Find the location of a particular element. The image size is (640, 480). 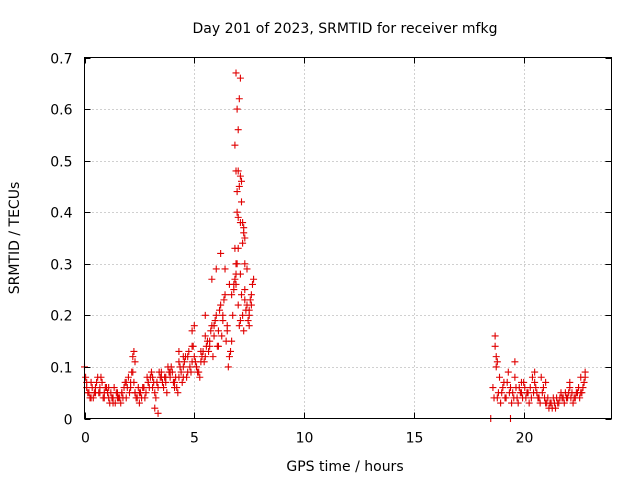

x-tick-label: 0 is located at coordinates (85, 439).